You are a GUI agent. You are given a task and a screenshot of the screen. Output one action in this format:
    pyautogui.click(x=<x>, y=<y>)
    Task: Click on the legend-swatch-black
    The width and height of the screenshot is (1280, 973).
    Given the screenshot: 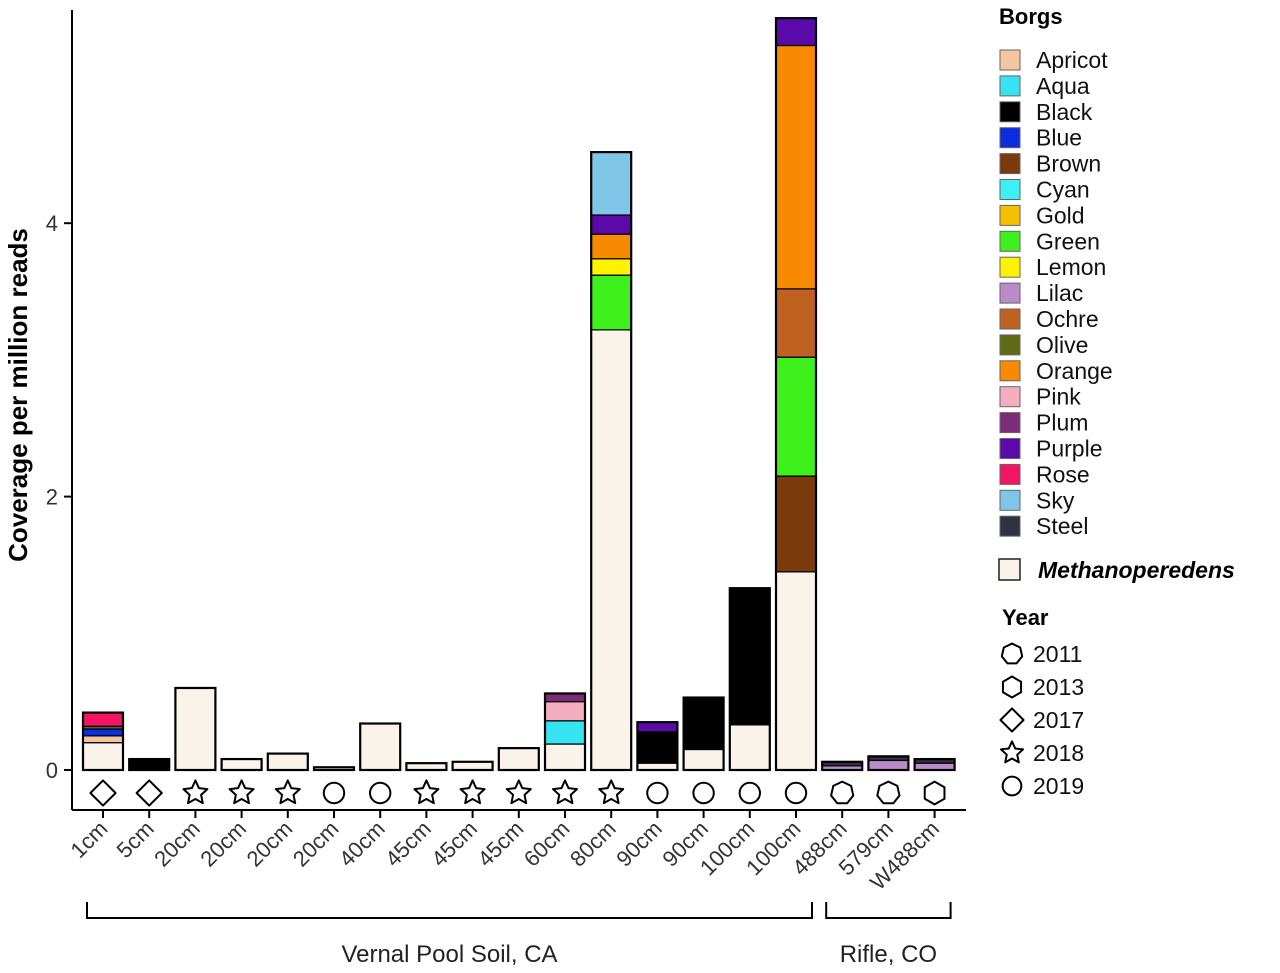 What is the action you would take?
    pyautogui.click(x=1010, y=112)
    